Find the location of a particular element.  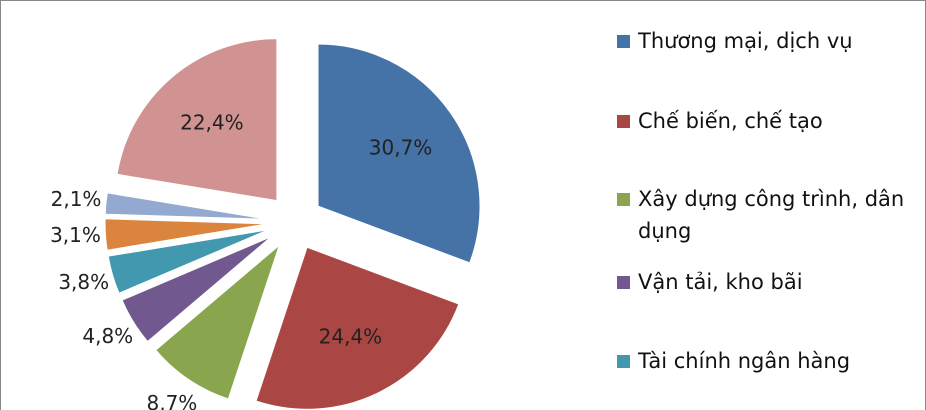

data-label: 30,7% is located at coordinates (401, 147).